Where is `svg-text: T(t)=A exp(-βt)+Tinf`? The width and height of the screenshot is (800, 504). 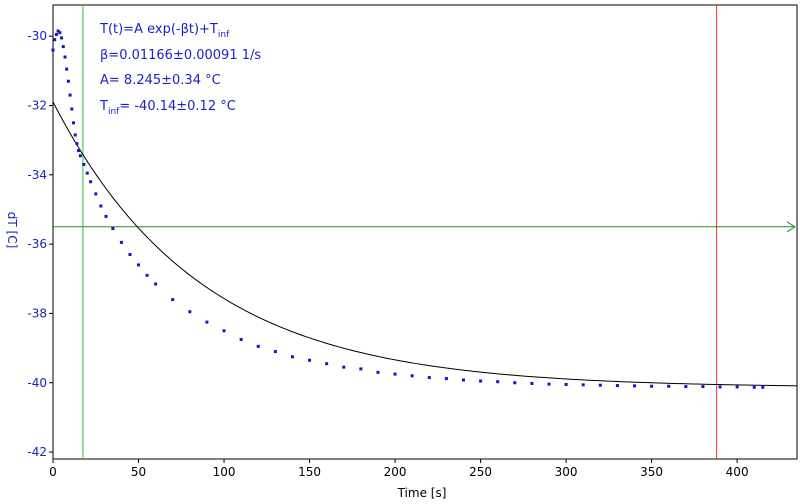
svg-text: T(t)=A exp(-βt)+Tinf is located at coordinates (164, 31).